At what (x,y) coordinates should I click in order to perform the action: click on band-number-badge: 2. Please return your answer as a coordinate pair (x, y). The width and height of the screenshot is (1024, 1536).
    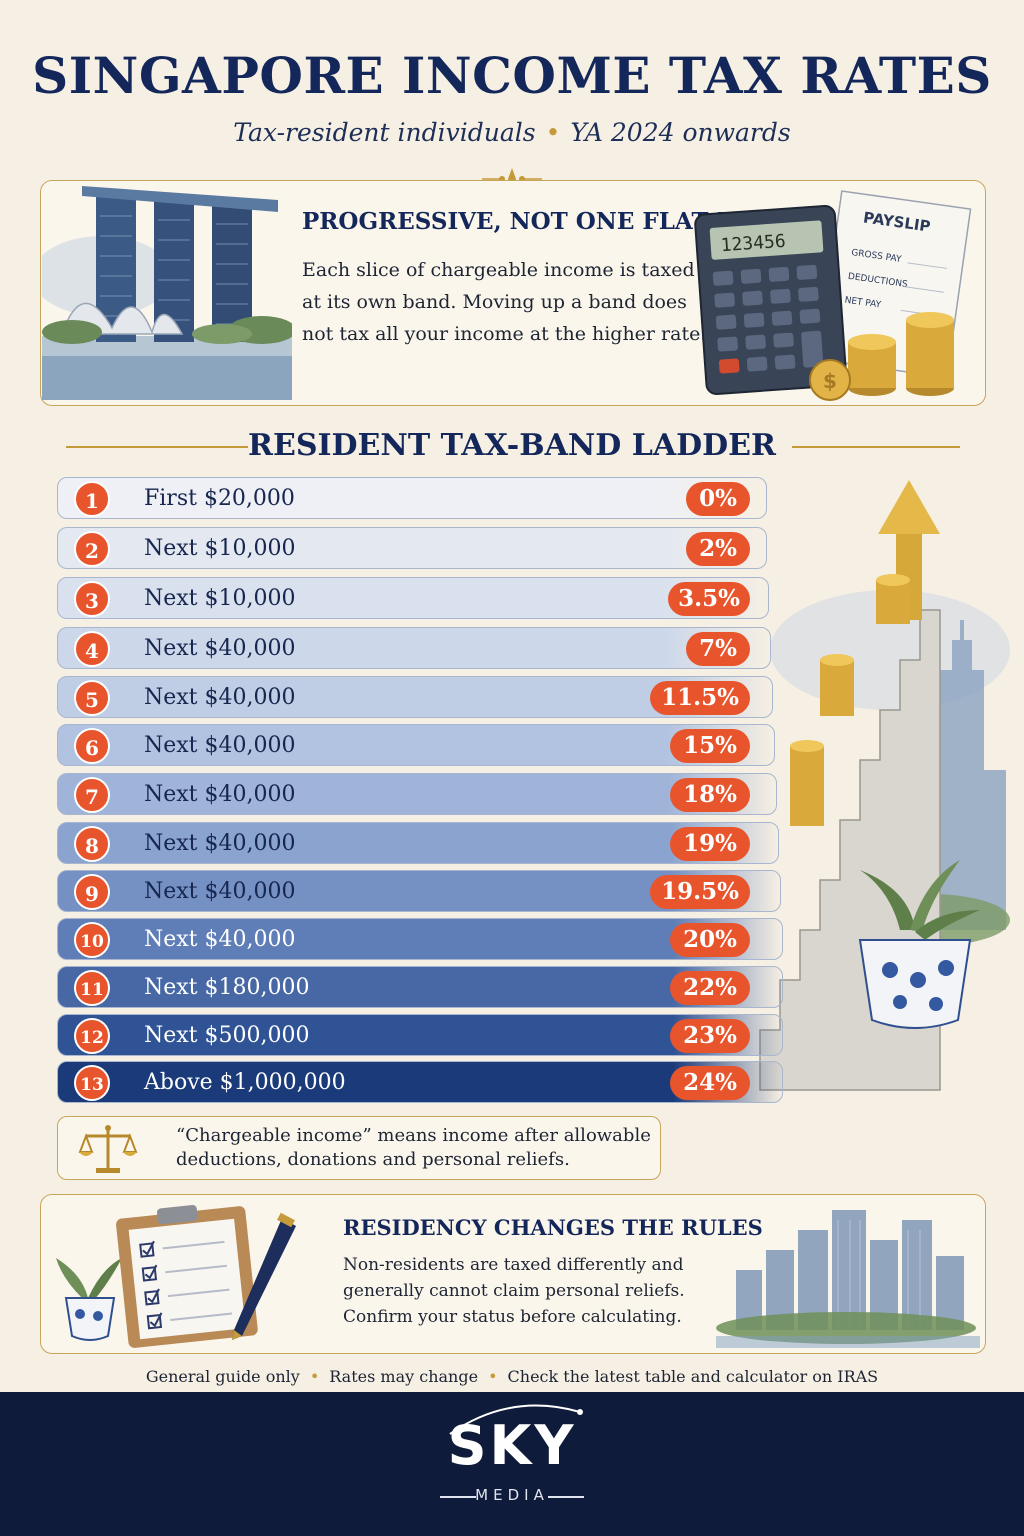
    Looking at the image, I should click on (92, 549).